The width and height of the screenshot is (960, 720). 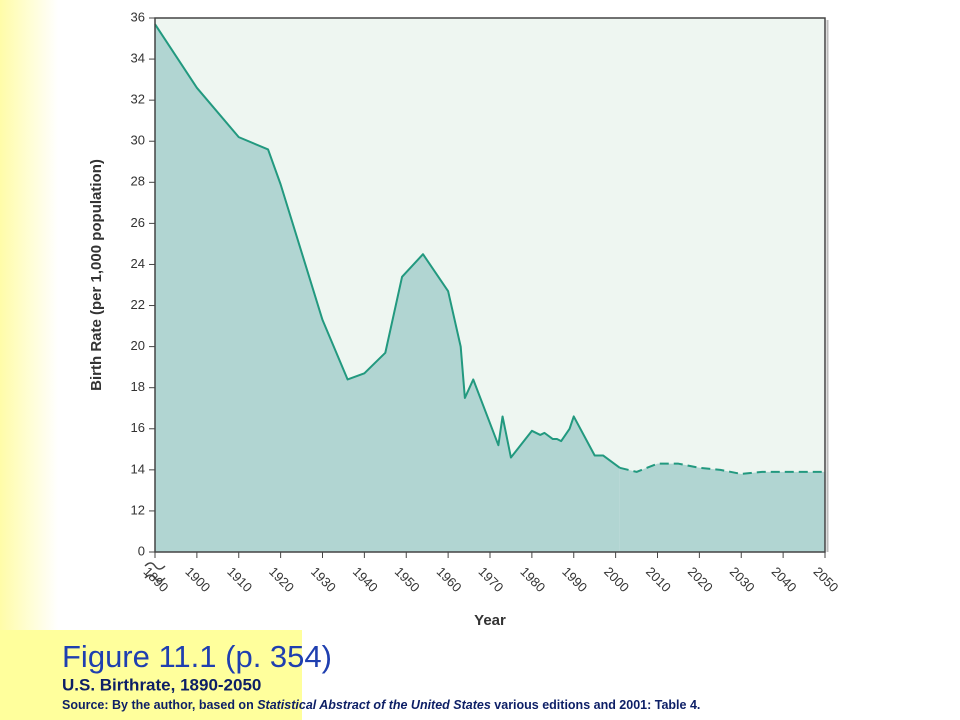 What do you see at coordinates (825, 579) in the screenshot?
I see `x-tick-label: 2050` at bounding box center [825, 579].